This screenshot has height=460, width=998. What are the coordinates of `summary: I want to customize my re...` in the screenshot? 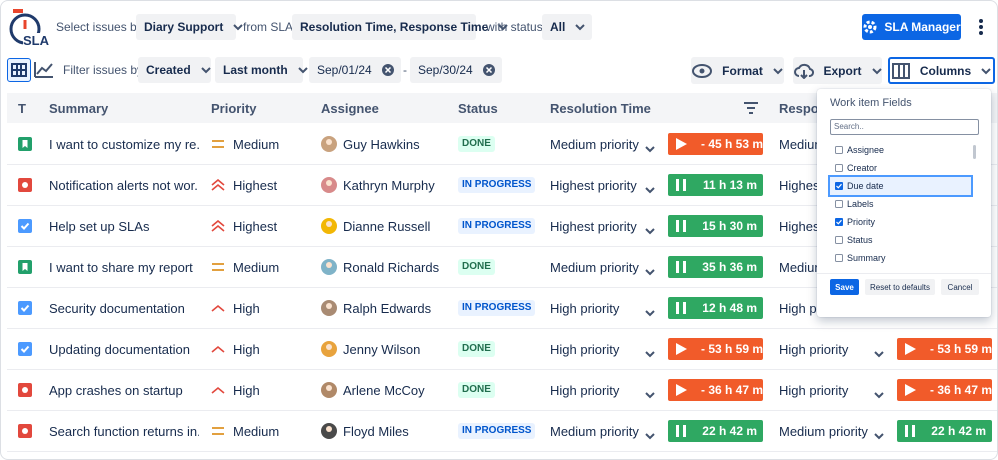 It's located at (124, 144).